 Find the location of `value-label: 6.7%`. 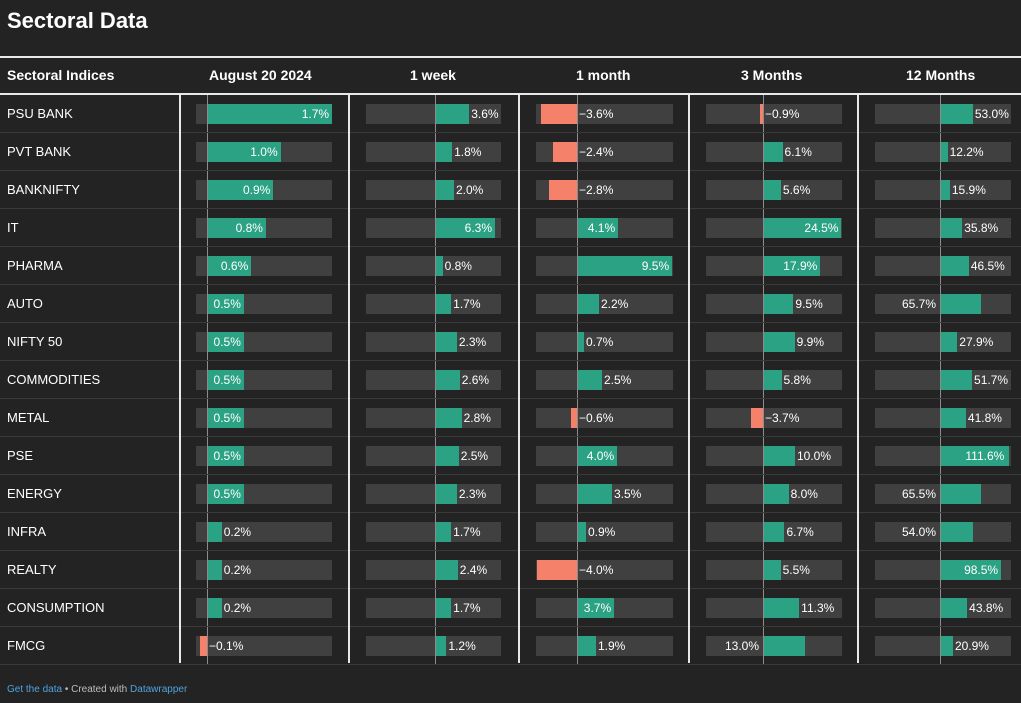

value-label: 6.7% is located at coordinates (800, 532).